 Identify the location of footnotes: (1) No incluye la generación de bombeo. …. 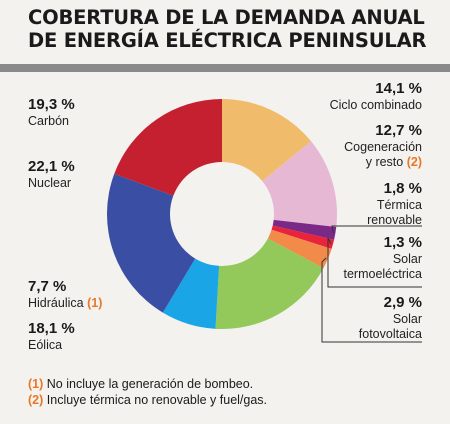
(147, 392).